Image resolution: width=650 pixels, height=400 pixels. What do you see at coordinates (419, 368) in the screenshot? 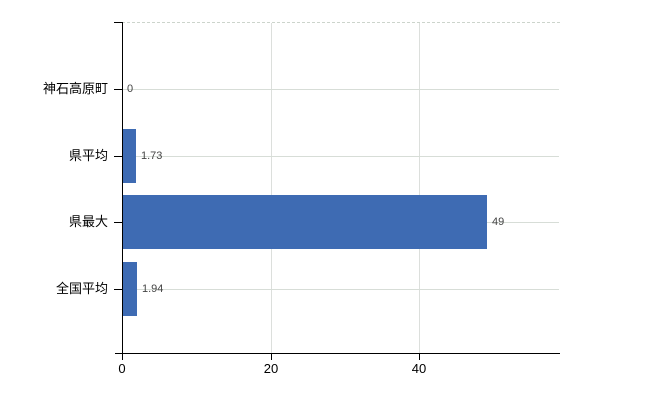
I see `x-tick-label: 40` at bounding box center [419, 368].